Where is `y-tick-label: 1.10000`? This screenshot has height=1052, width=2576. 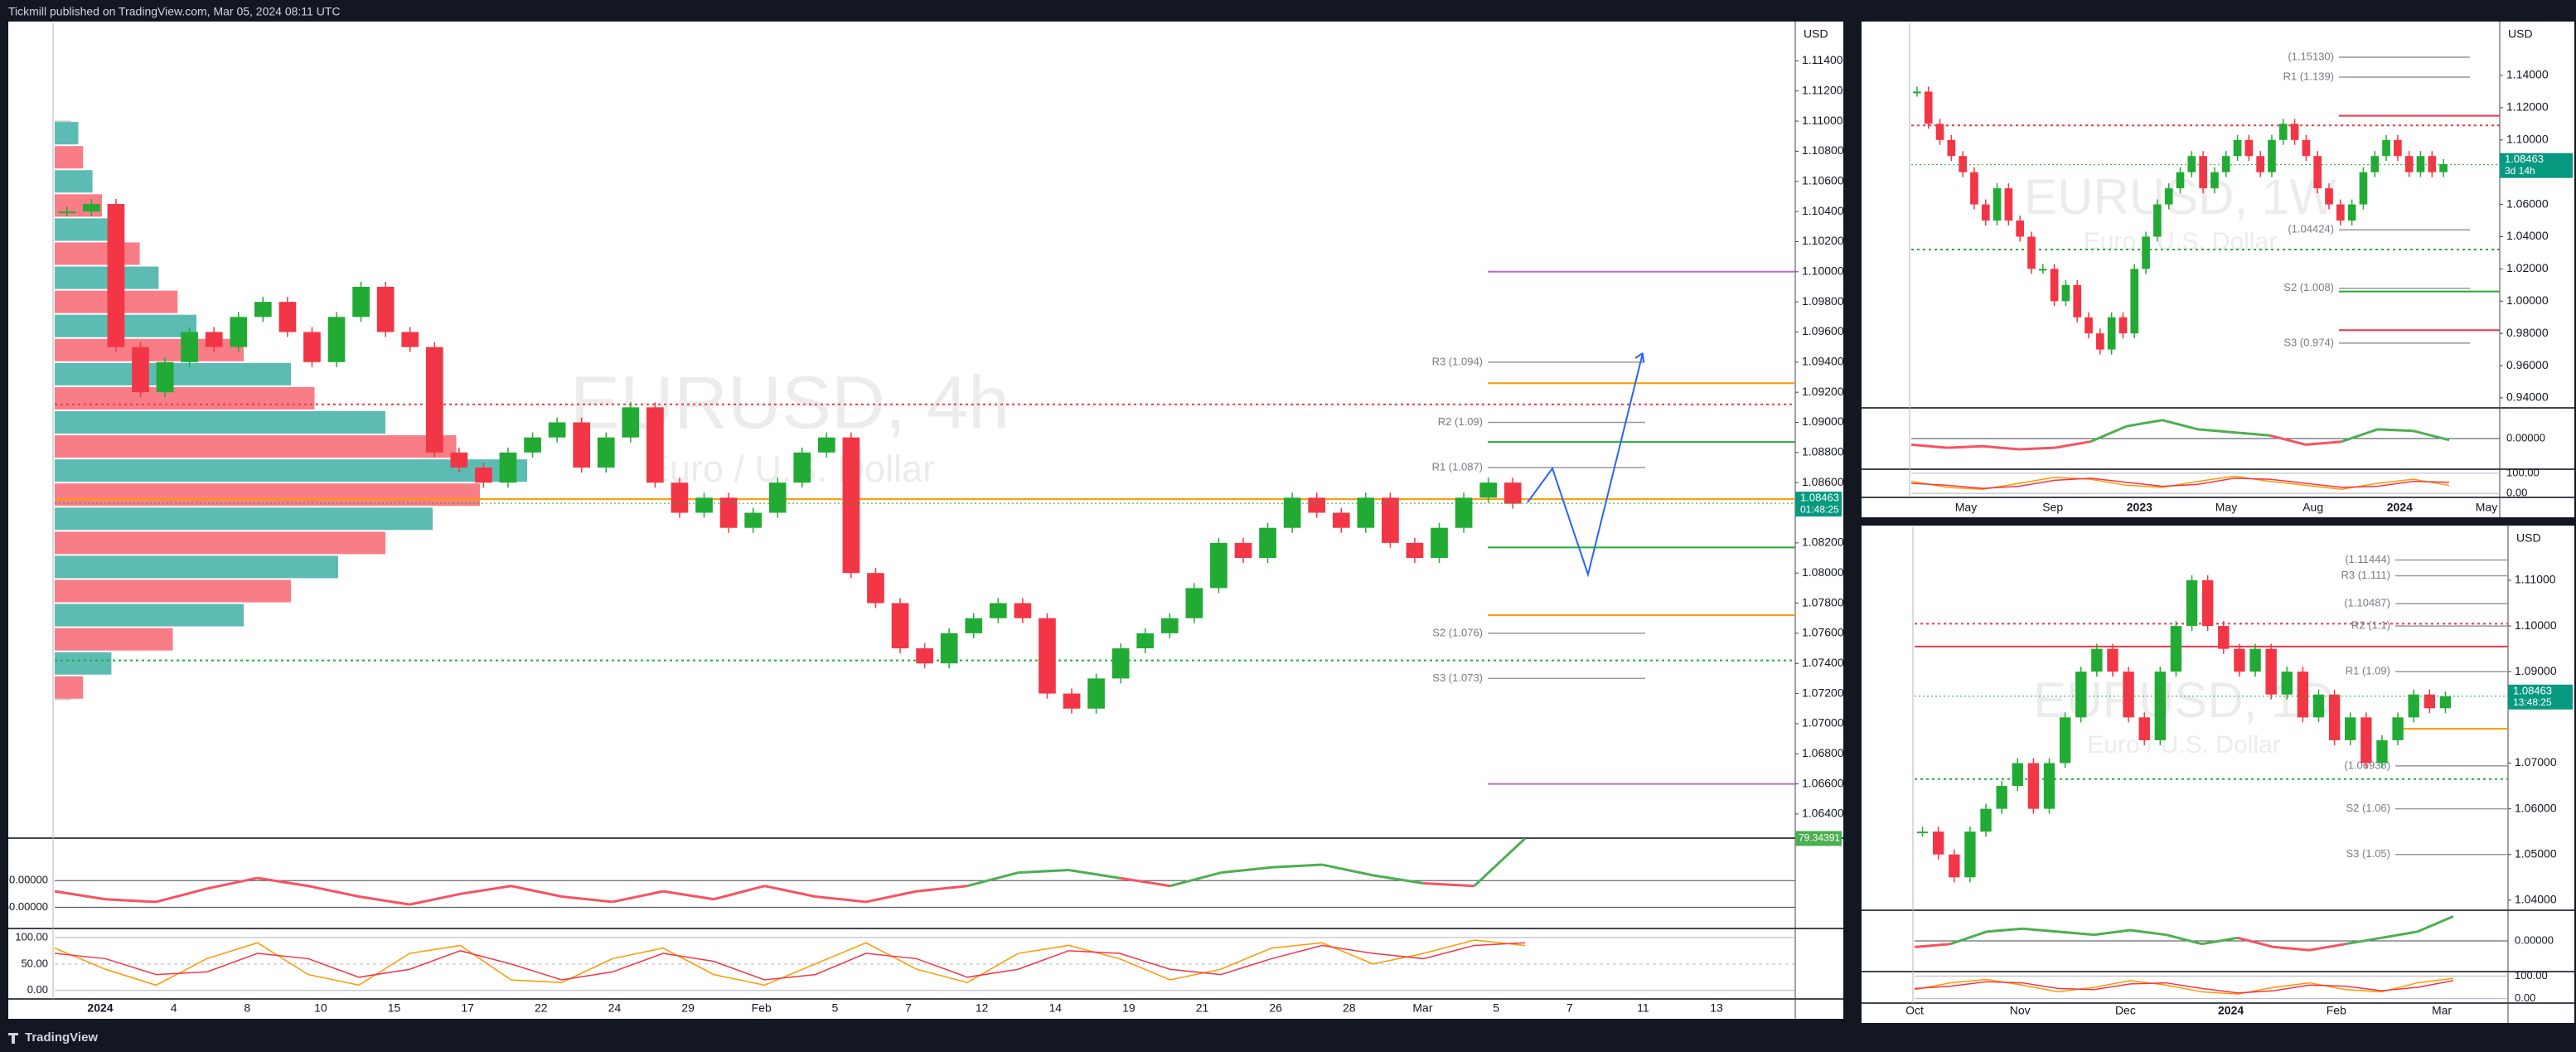 y-tick-label: 1.10000 is located at coordinates (2527, 138).